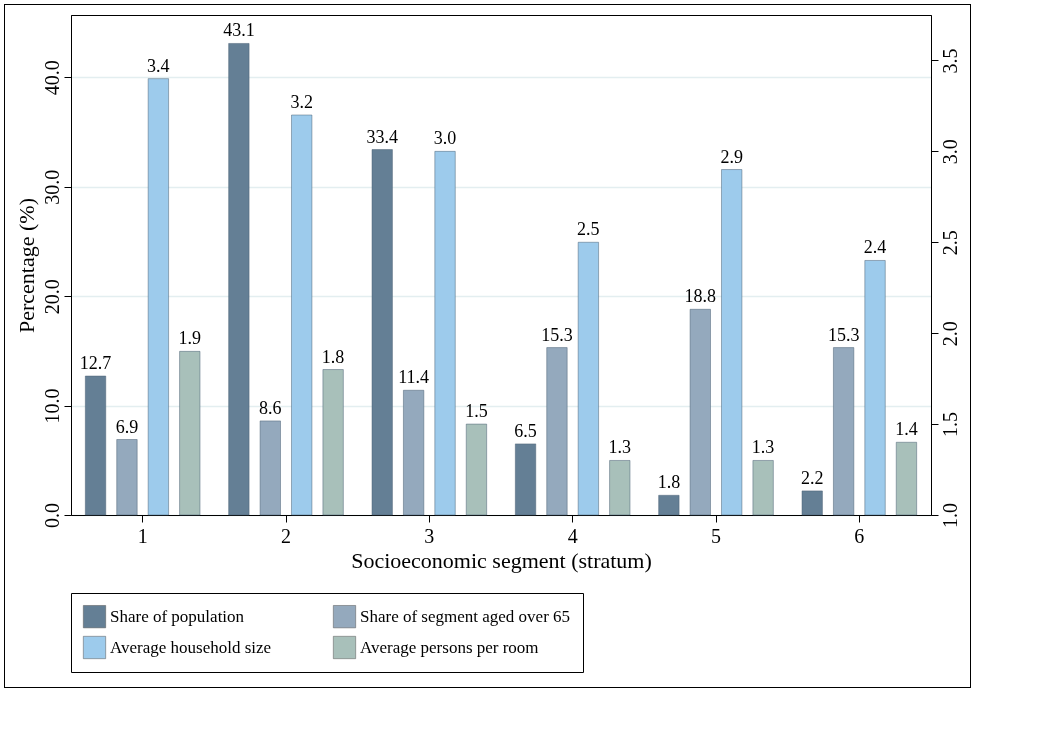  Describe the element at coordinates (95, 363) in the screenshot. I see `data-label: 12.7` at that location.